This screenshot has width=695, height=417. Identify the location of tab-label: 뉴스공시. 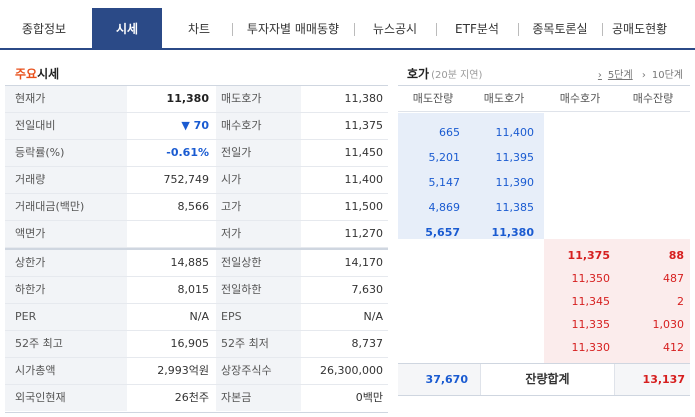
(395, 29).